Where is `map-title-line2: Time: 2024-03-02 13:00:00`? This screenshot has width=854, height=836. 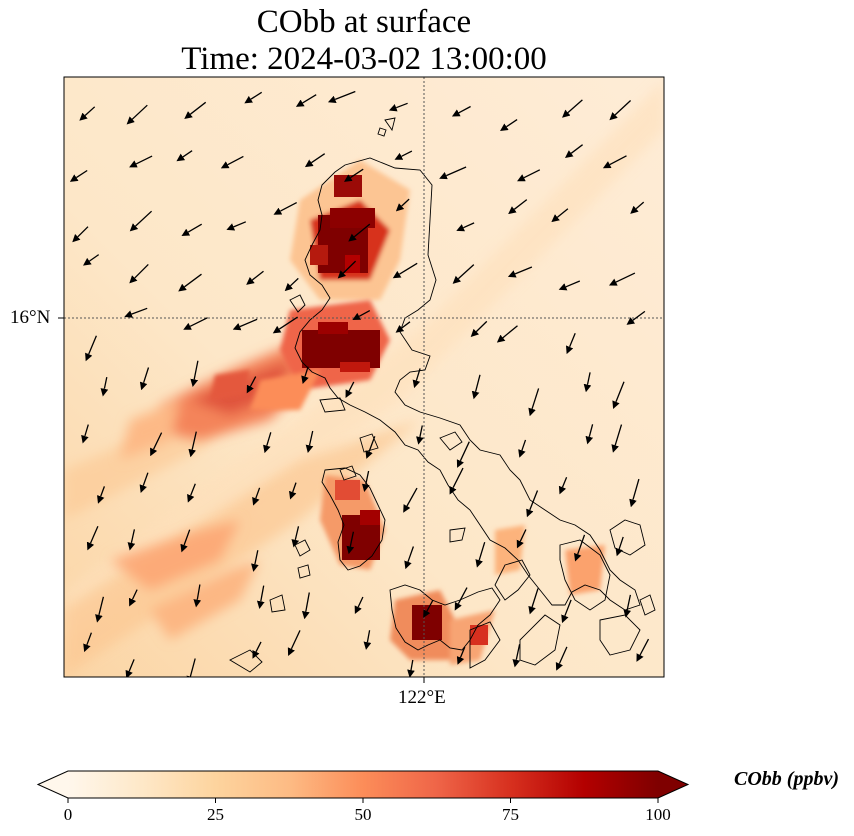
map-title-line2: Time: 2024-03-02 13:00:00 is located at coordinates (364, 59).